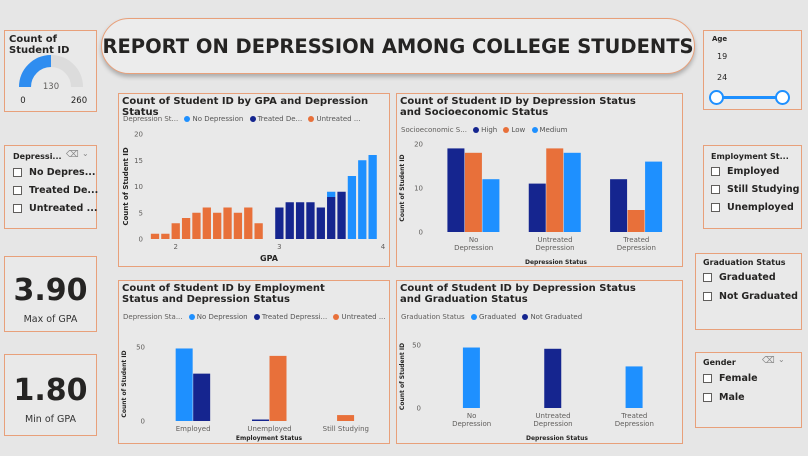 This screenshot has height=456, width=808. Describe the element at coordinates (720, 39) in the screenshot. I see `age-slider-title: Age` at that location.